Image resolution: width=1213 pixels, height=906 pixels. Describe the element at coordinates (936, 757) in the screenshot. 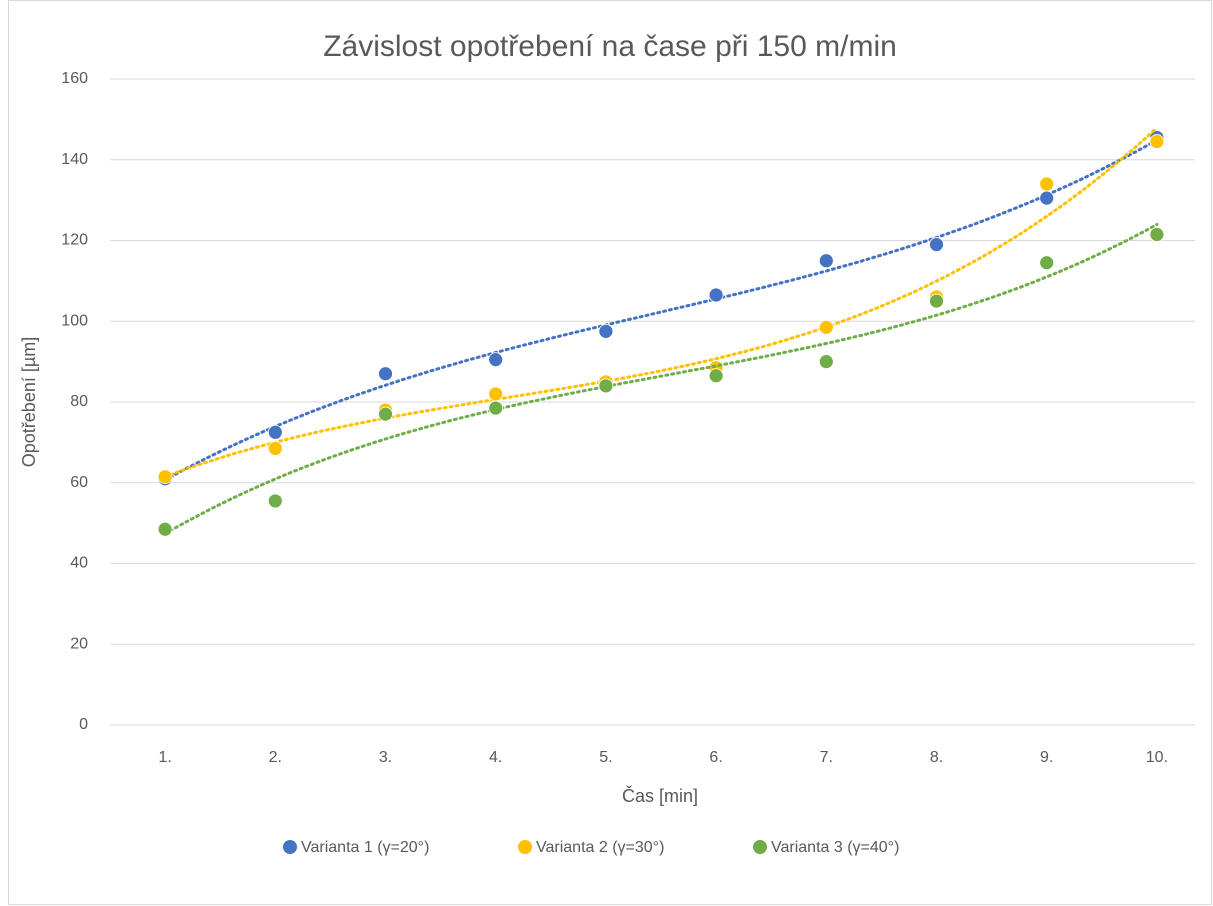

I see `x-tick-label: 8.` at that location.